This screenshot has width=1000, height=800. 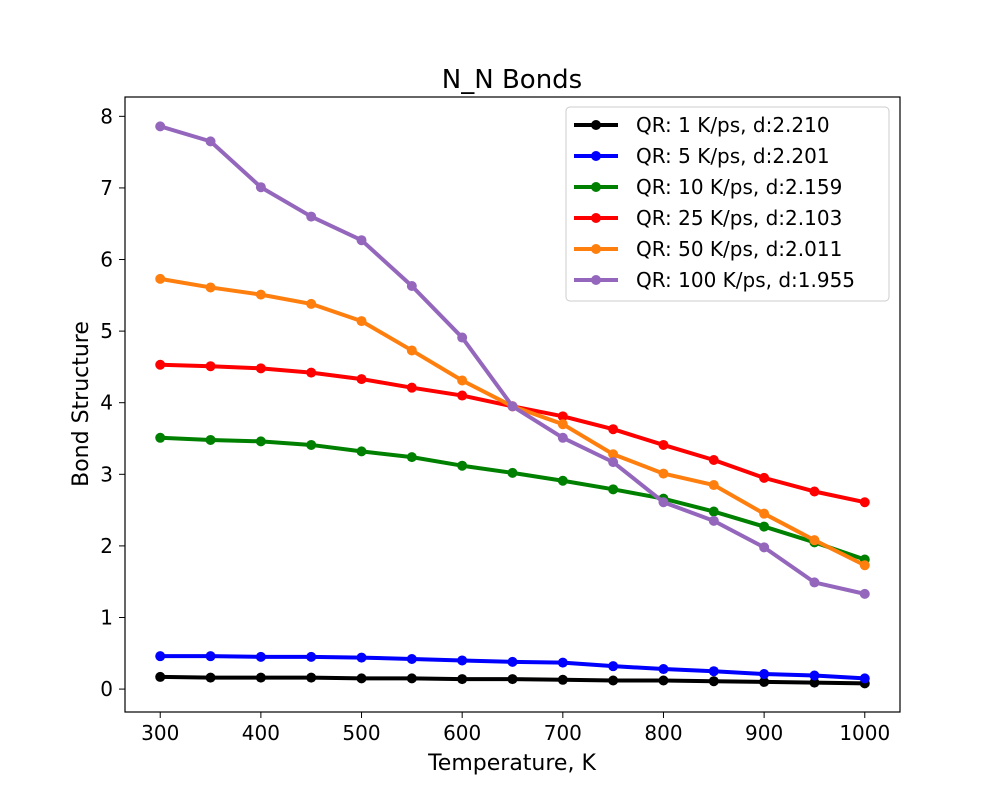 What do you see at coordinates (733, 156) in the screenshot?
I see `legend-label: QR: 5 K/ps, d:2.201` at bounding box center [733, 156].